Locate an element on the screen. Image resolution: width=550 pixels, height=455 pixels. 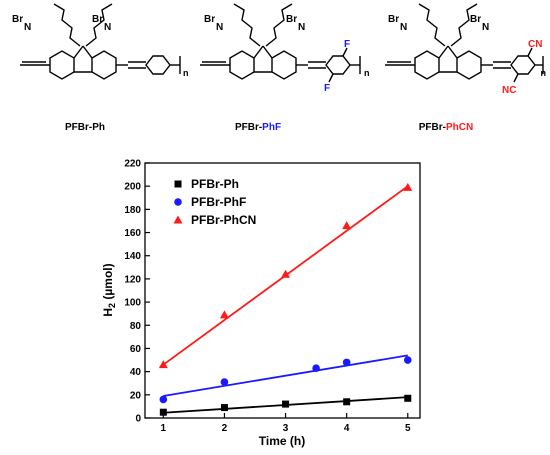
phenyl-ring is located at coordinates (163, 65).